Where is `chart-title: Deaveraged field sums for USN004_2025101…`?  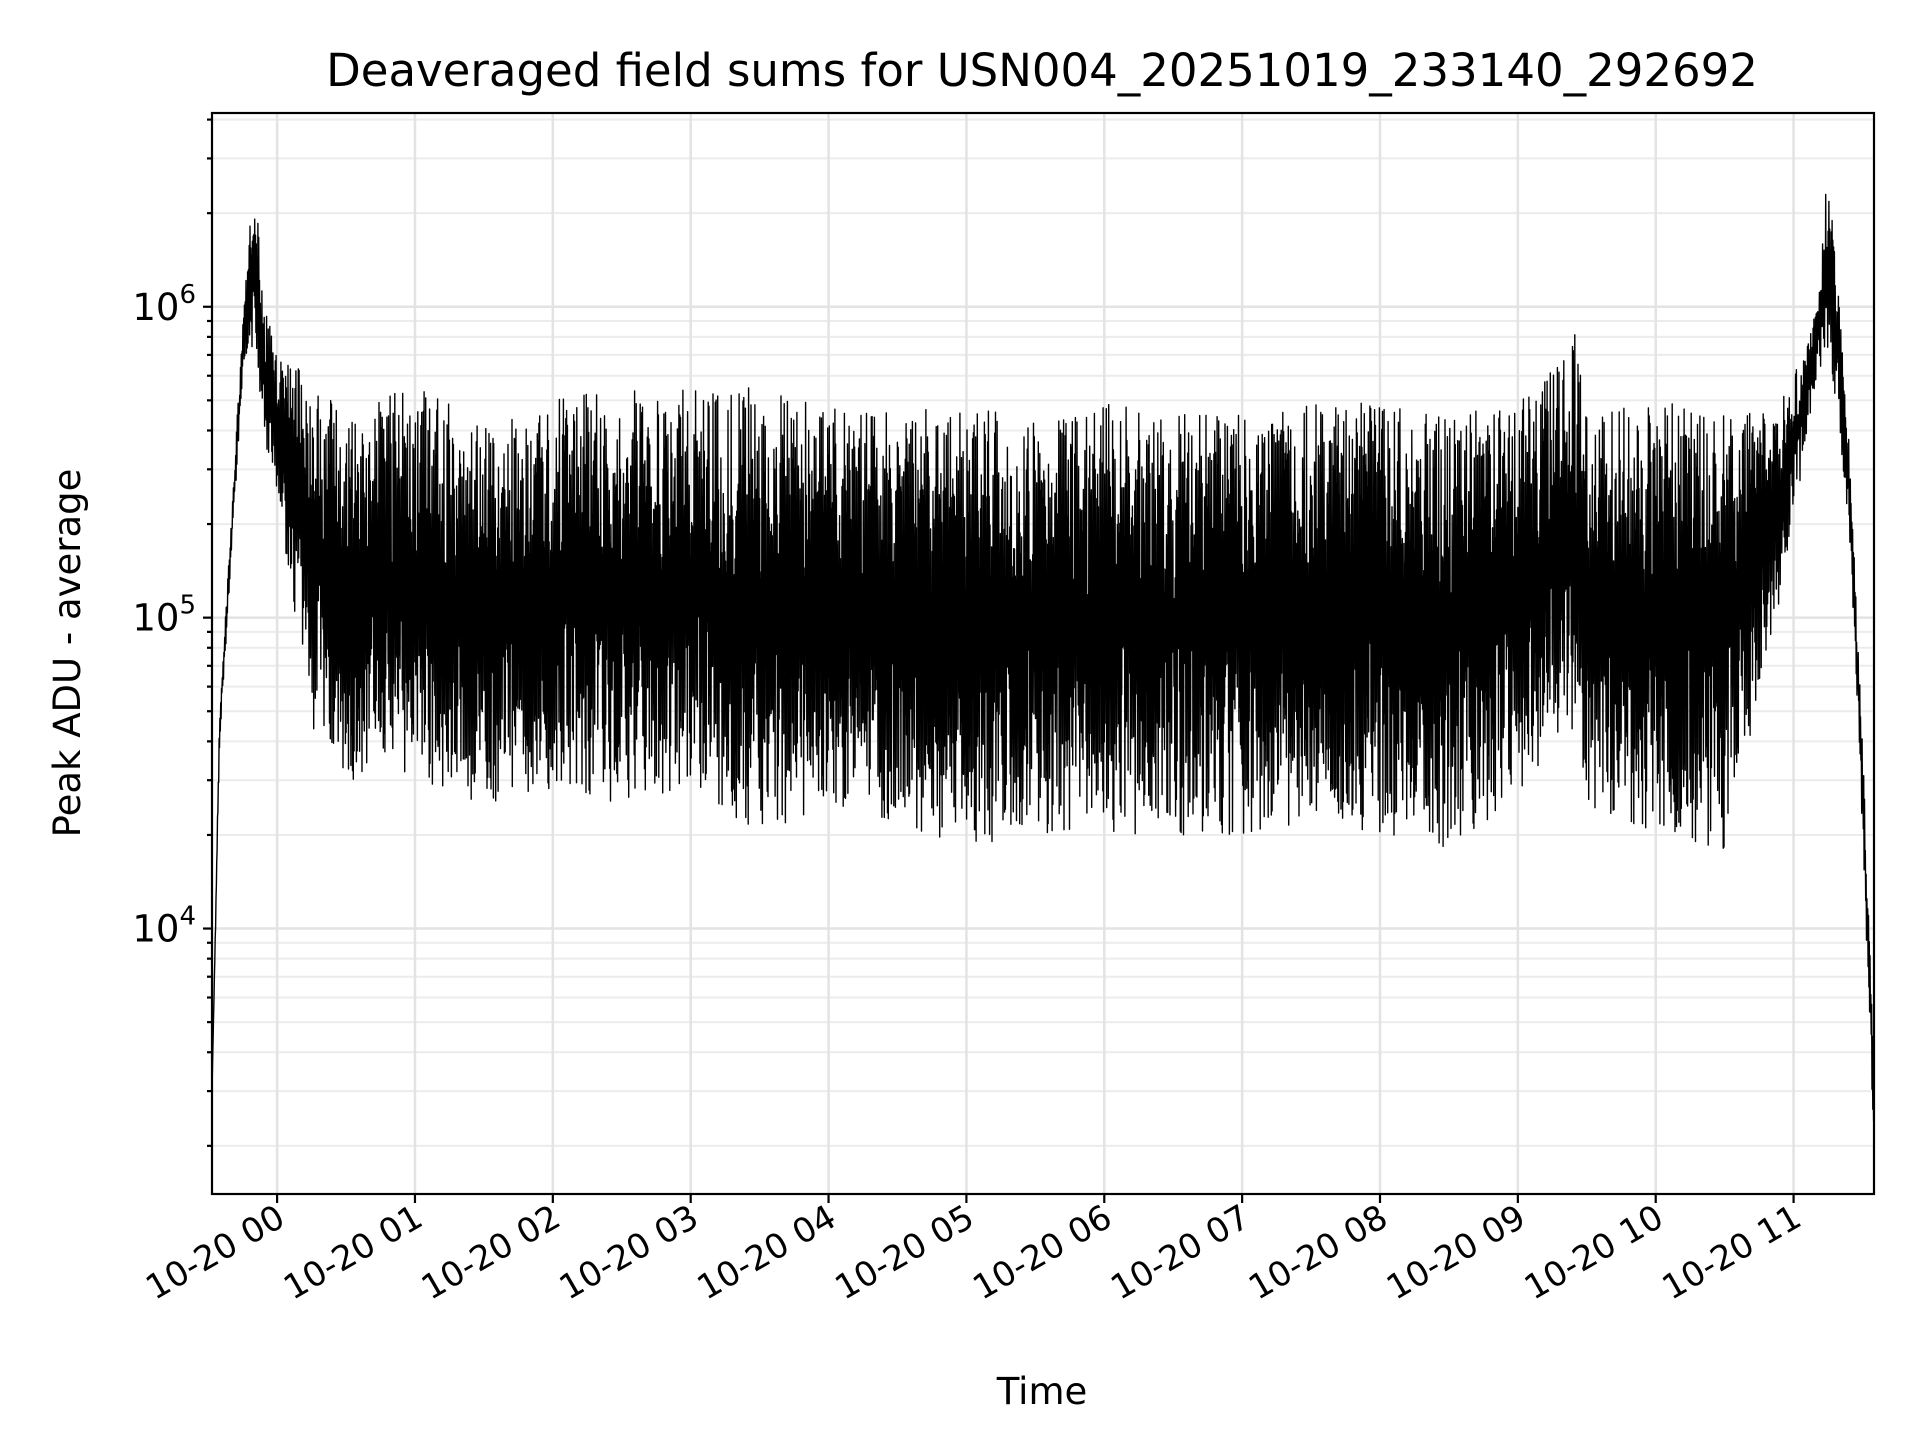
chart-title: Deaveraged field sums for USN004_2025101… is located at coordinates (1042, 70).